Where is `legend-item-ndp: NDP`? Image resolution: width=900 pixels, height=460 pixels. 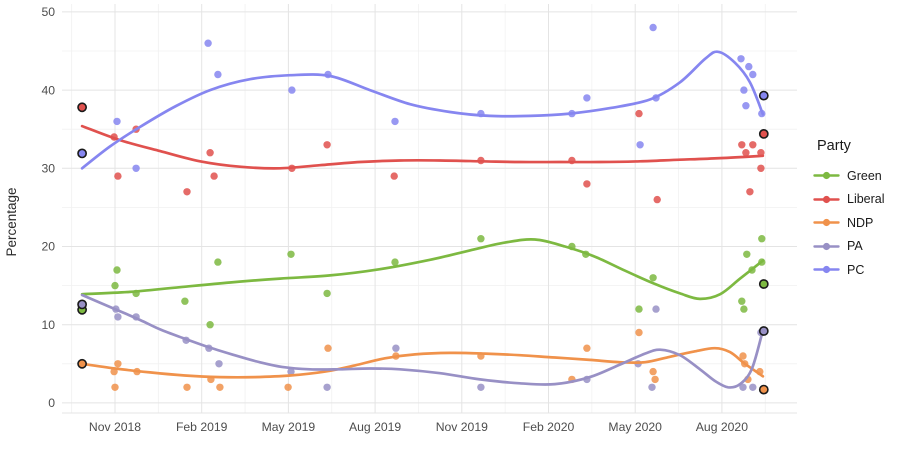 legend-item-ndp: NDP is located at coordinates (849, 223).